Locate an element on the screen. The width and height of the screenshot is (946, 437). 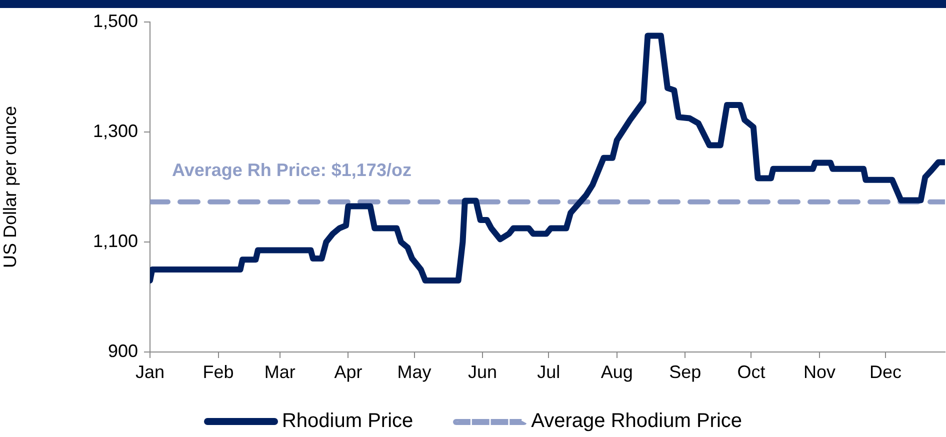
x-tick-label: Oct is located at coordinates (751, 372).